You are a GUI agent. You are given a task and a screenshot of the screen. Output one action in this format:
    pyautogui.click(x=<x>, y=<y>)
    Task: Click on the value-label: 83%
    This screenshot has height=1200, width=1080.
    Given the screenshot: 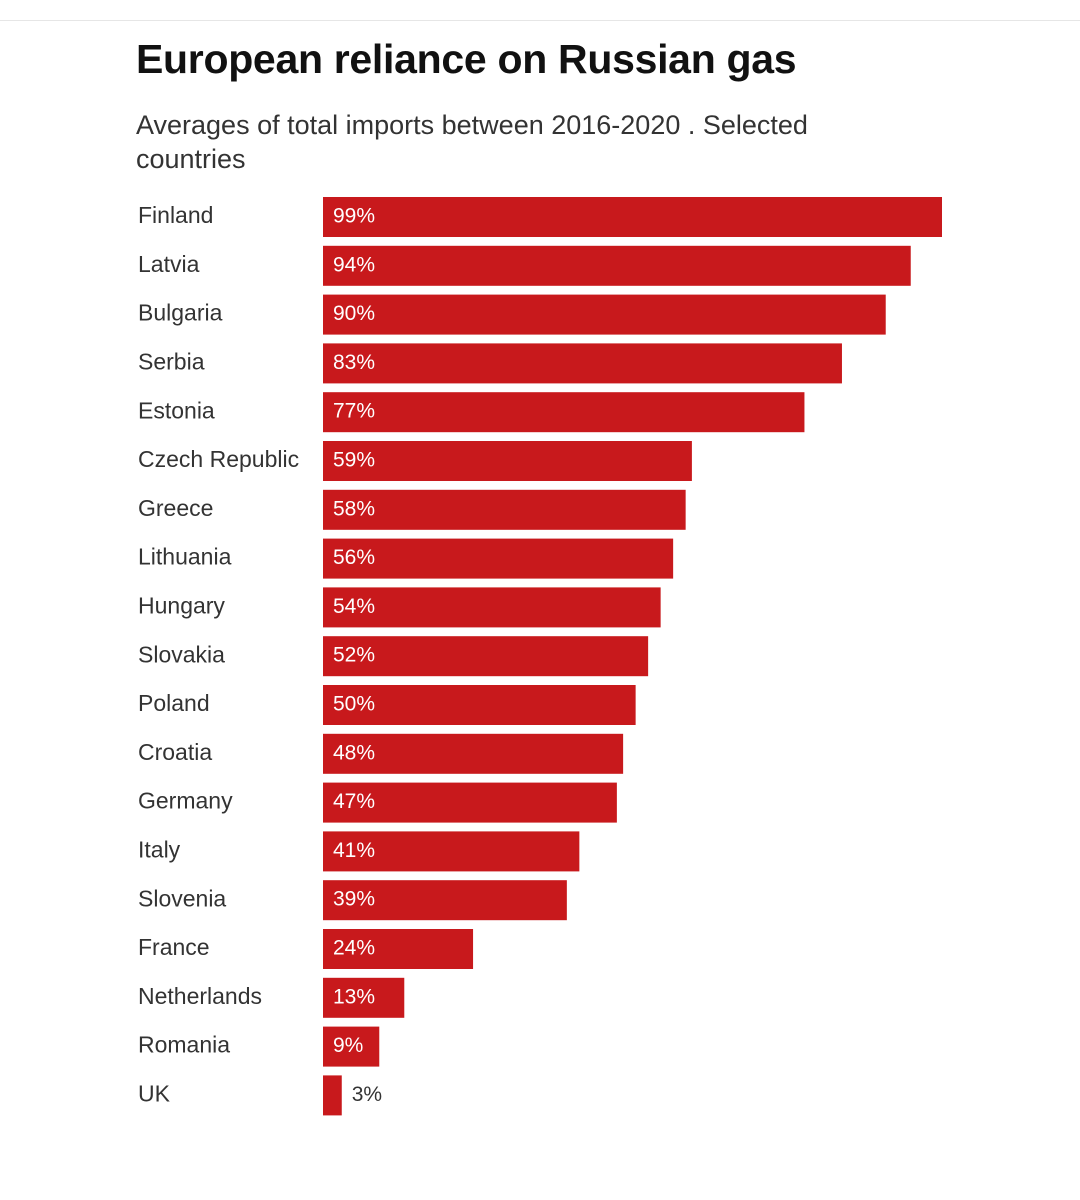 What is the action you would take?
    pyautogui.click(x=354, y=362)
    